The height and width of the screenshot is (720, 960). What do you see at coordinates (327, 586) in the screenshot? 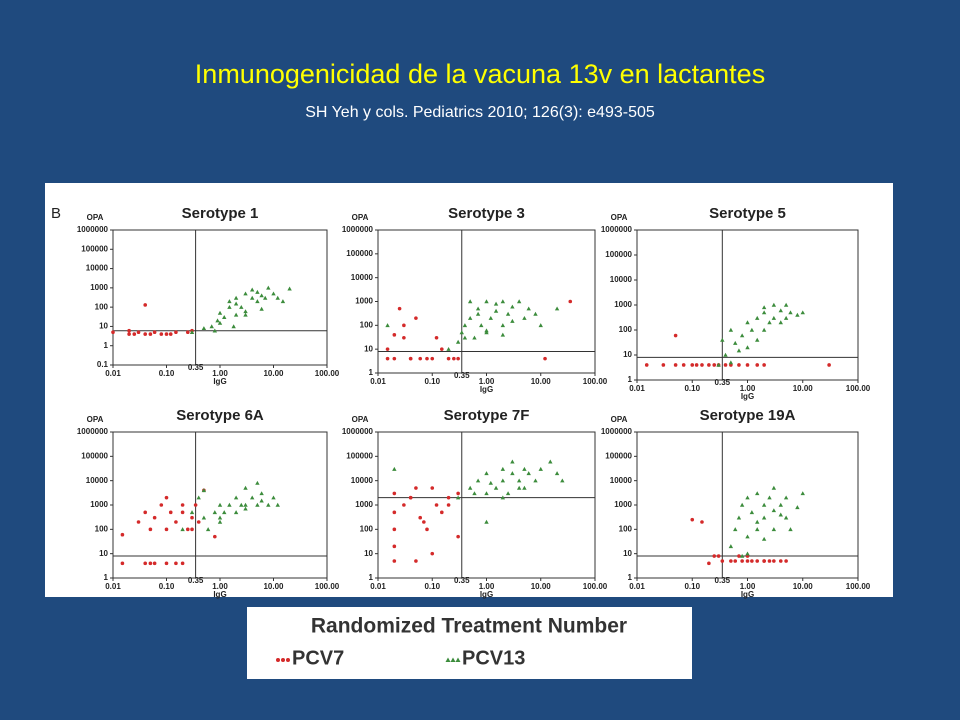
I see `x-tick-label: 100.00` at bounding box center [327, 586].